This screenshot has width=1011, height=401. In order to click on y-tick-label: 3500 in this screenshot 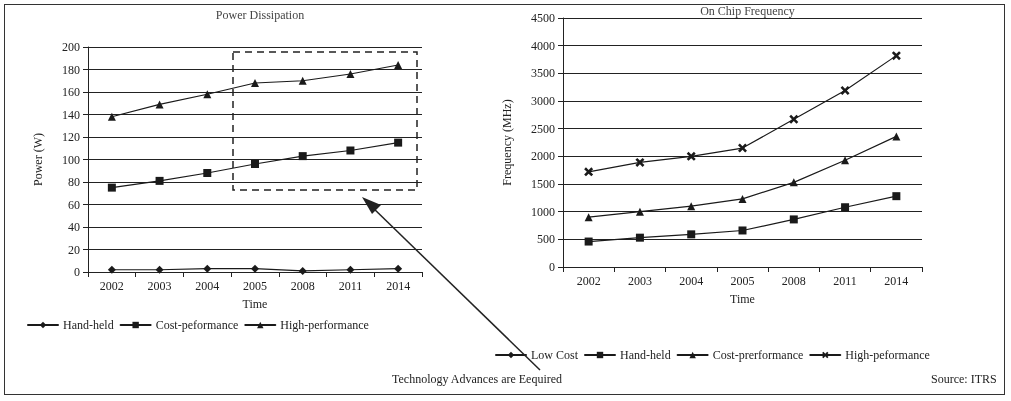, I will do `click(543, 73)`.